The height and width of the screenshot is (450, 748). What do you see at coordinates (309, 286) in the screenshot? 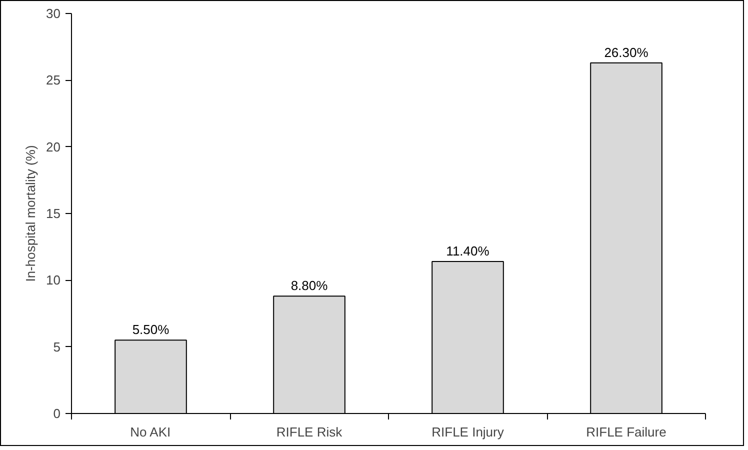
I see `data-label: 8.80%` at bounding box center [309, 286].